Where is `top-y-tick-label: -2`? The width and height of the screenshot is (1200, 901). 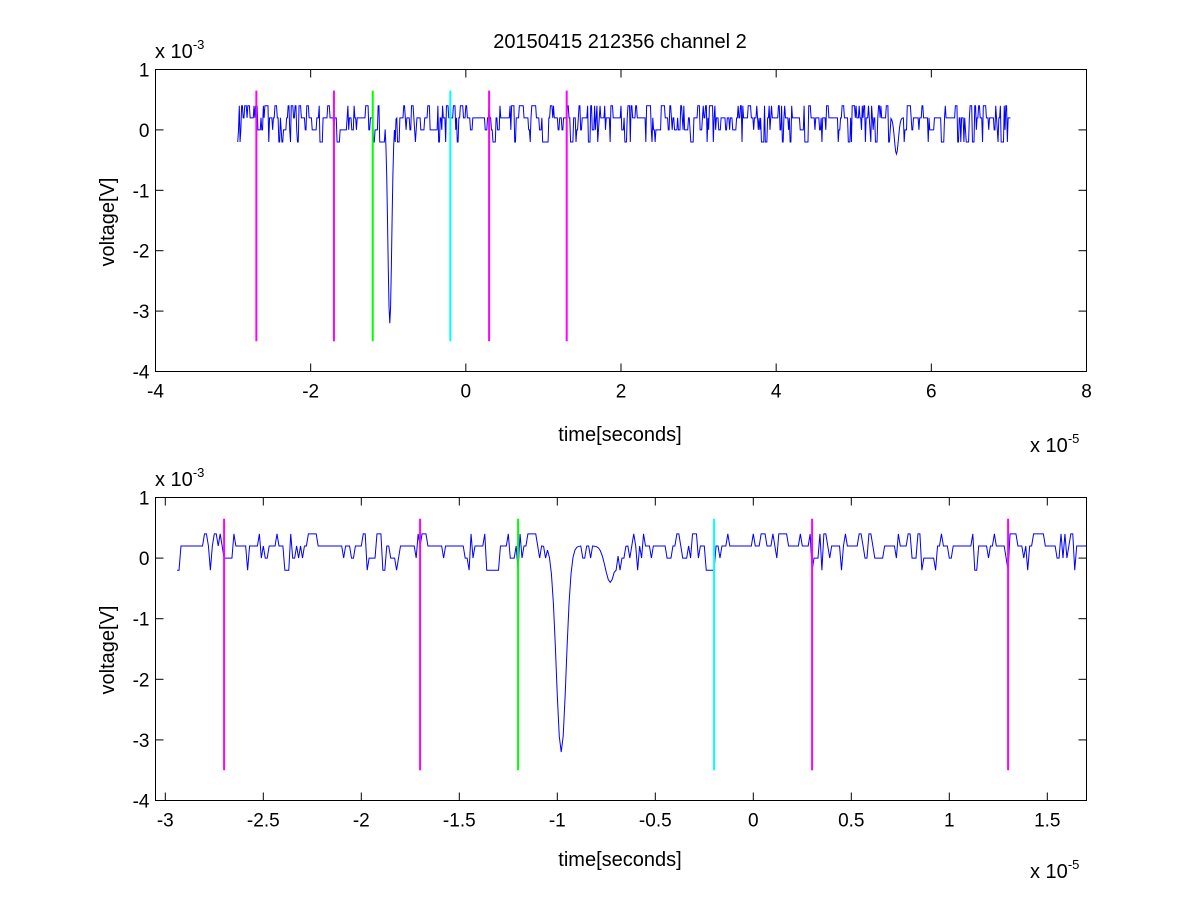 top-y-tick-label: -2 is located at coordinates (141, 252).